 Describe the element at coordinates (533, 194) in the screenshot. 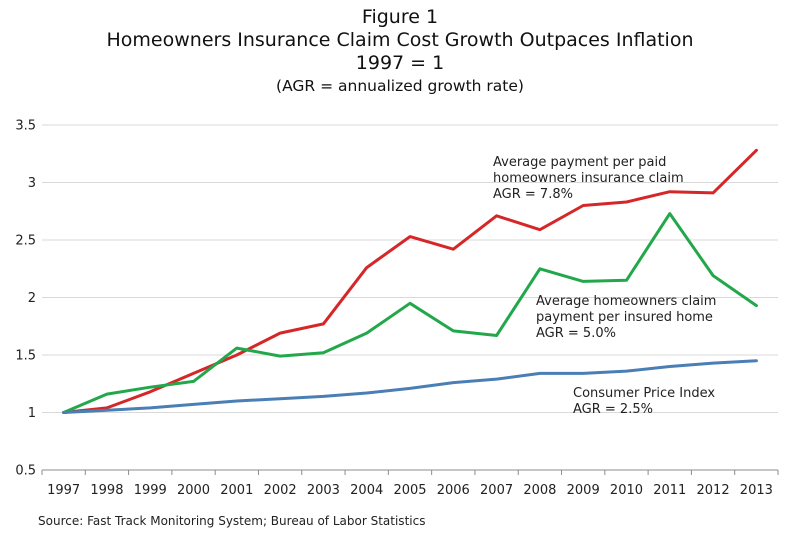

I see `annotation-line: AGR = 7.8%` at that location.